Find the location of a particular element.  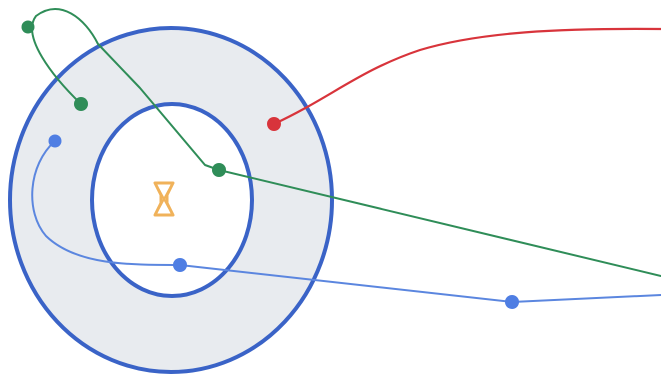

green-point-ring is located at coordinates (81, 104).